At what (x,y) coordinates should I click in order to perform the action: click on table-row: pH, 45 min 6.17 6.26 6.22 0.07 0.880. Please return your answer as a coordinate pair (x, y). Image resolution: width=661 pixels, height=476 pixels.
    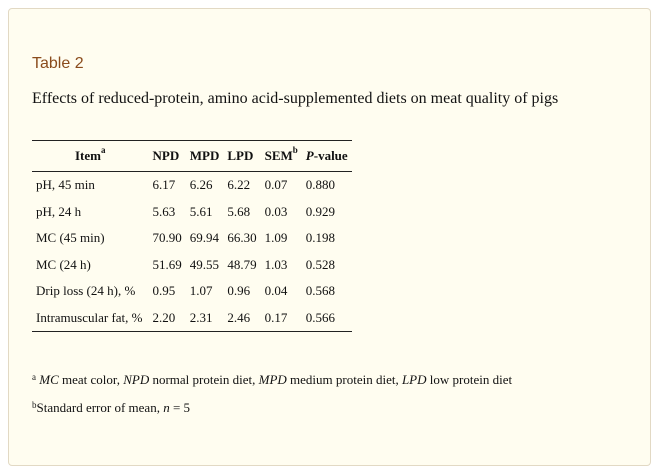
    Looking at the image, I should click on (192, 185).